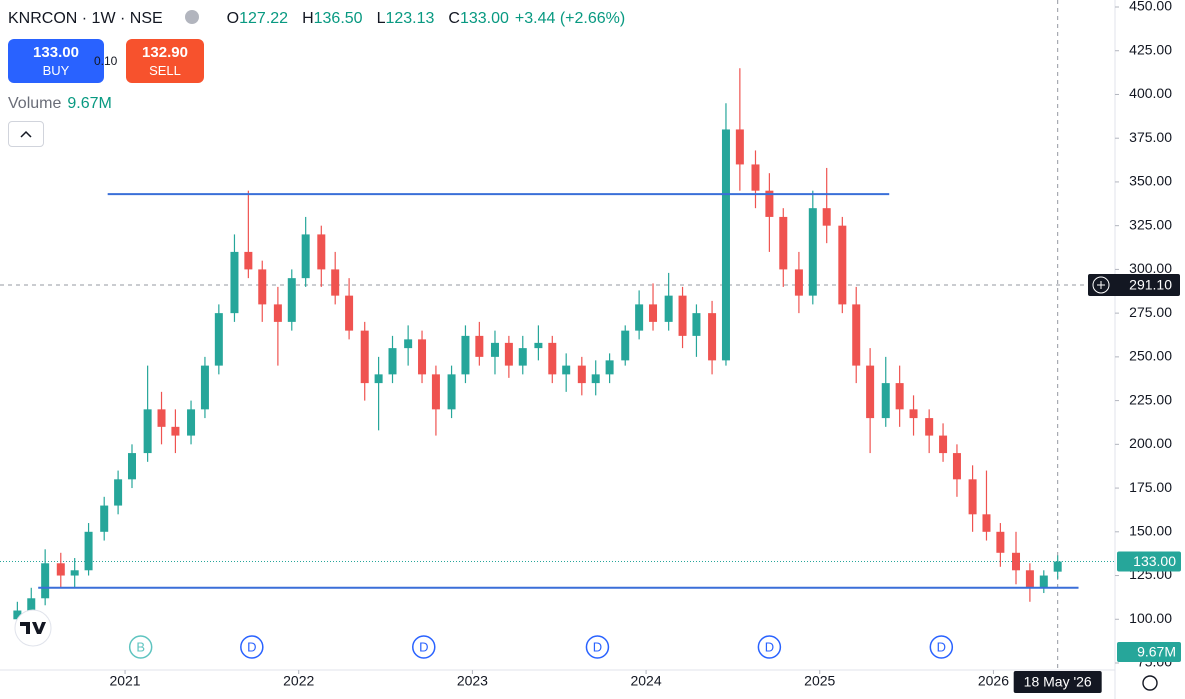 This screenshot has width=1185, height=699. Describe the element at coordinates (308, 18) in the screenshot. I see `quote-key: H` at that location.